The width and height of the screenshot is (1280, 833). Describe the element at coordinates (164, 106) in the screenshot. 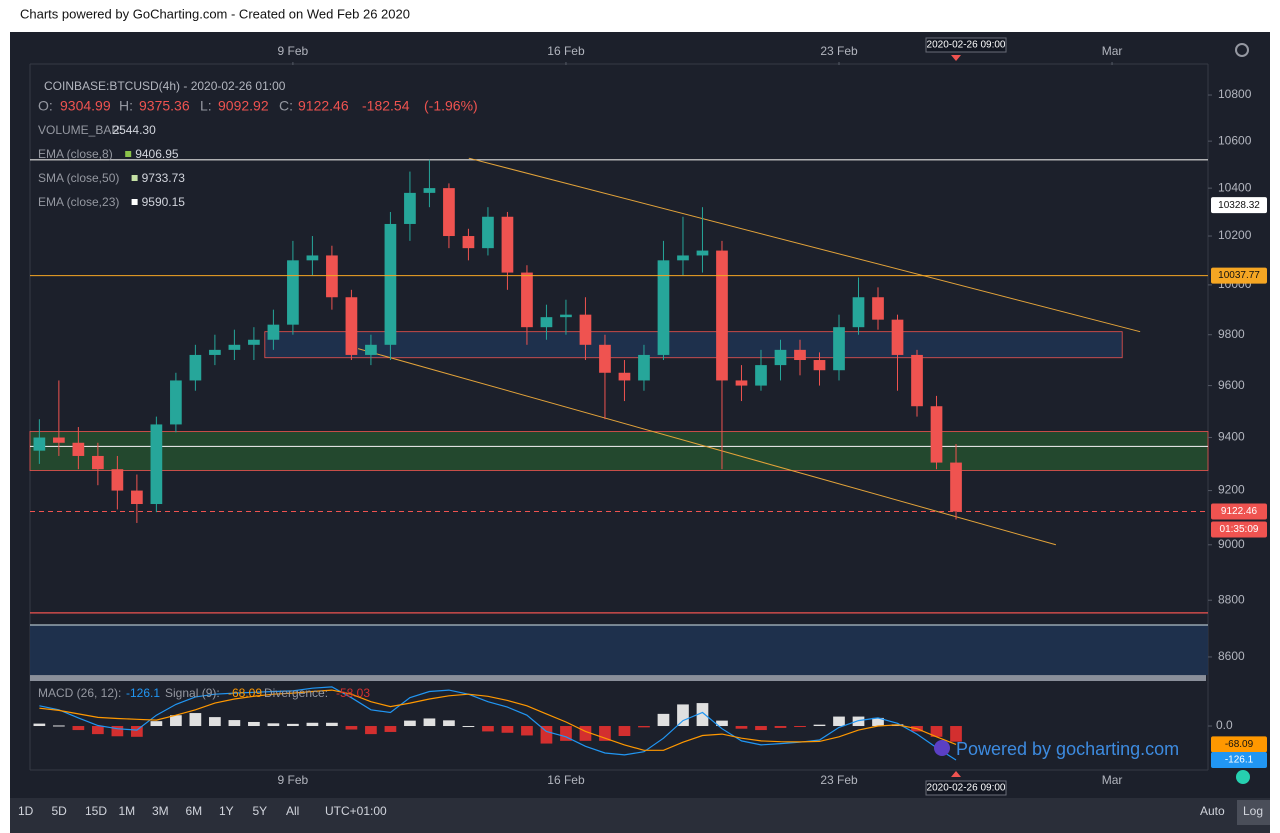

I see `high-value: 9375.36` at that location.